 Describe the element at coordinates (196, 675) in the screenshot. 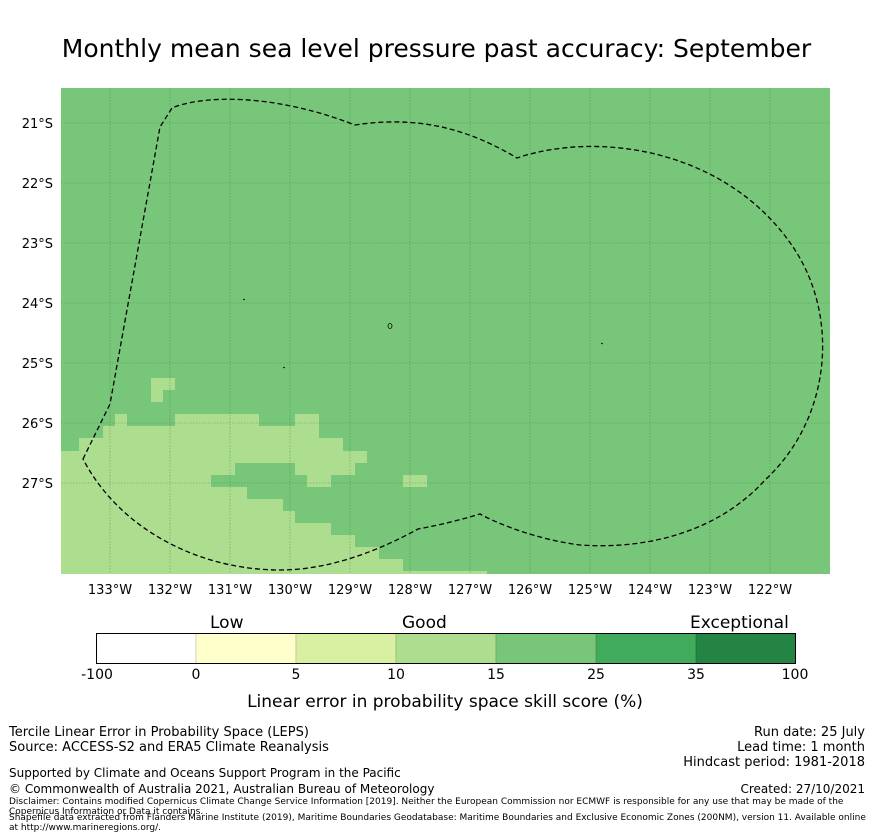

I see `colorbar-tick-label: 0` at that location.